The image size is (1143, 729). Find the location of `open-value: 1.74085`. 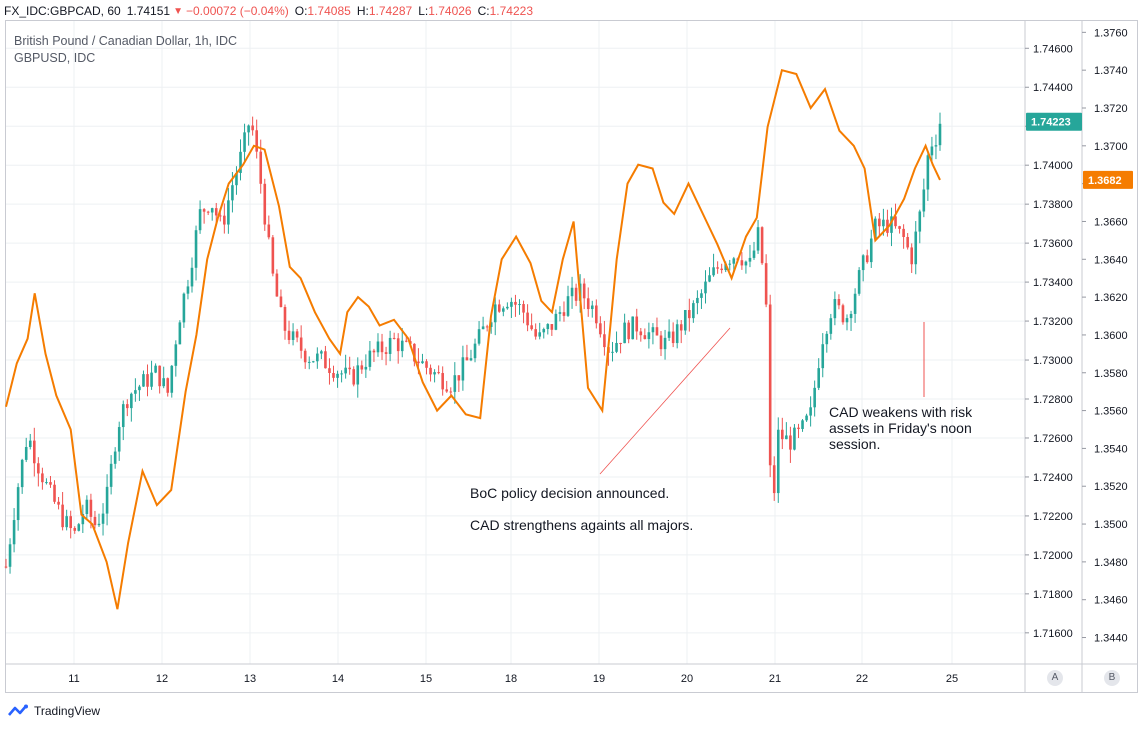

open-value: 1.74085 is located at coordinates (329, 11).